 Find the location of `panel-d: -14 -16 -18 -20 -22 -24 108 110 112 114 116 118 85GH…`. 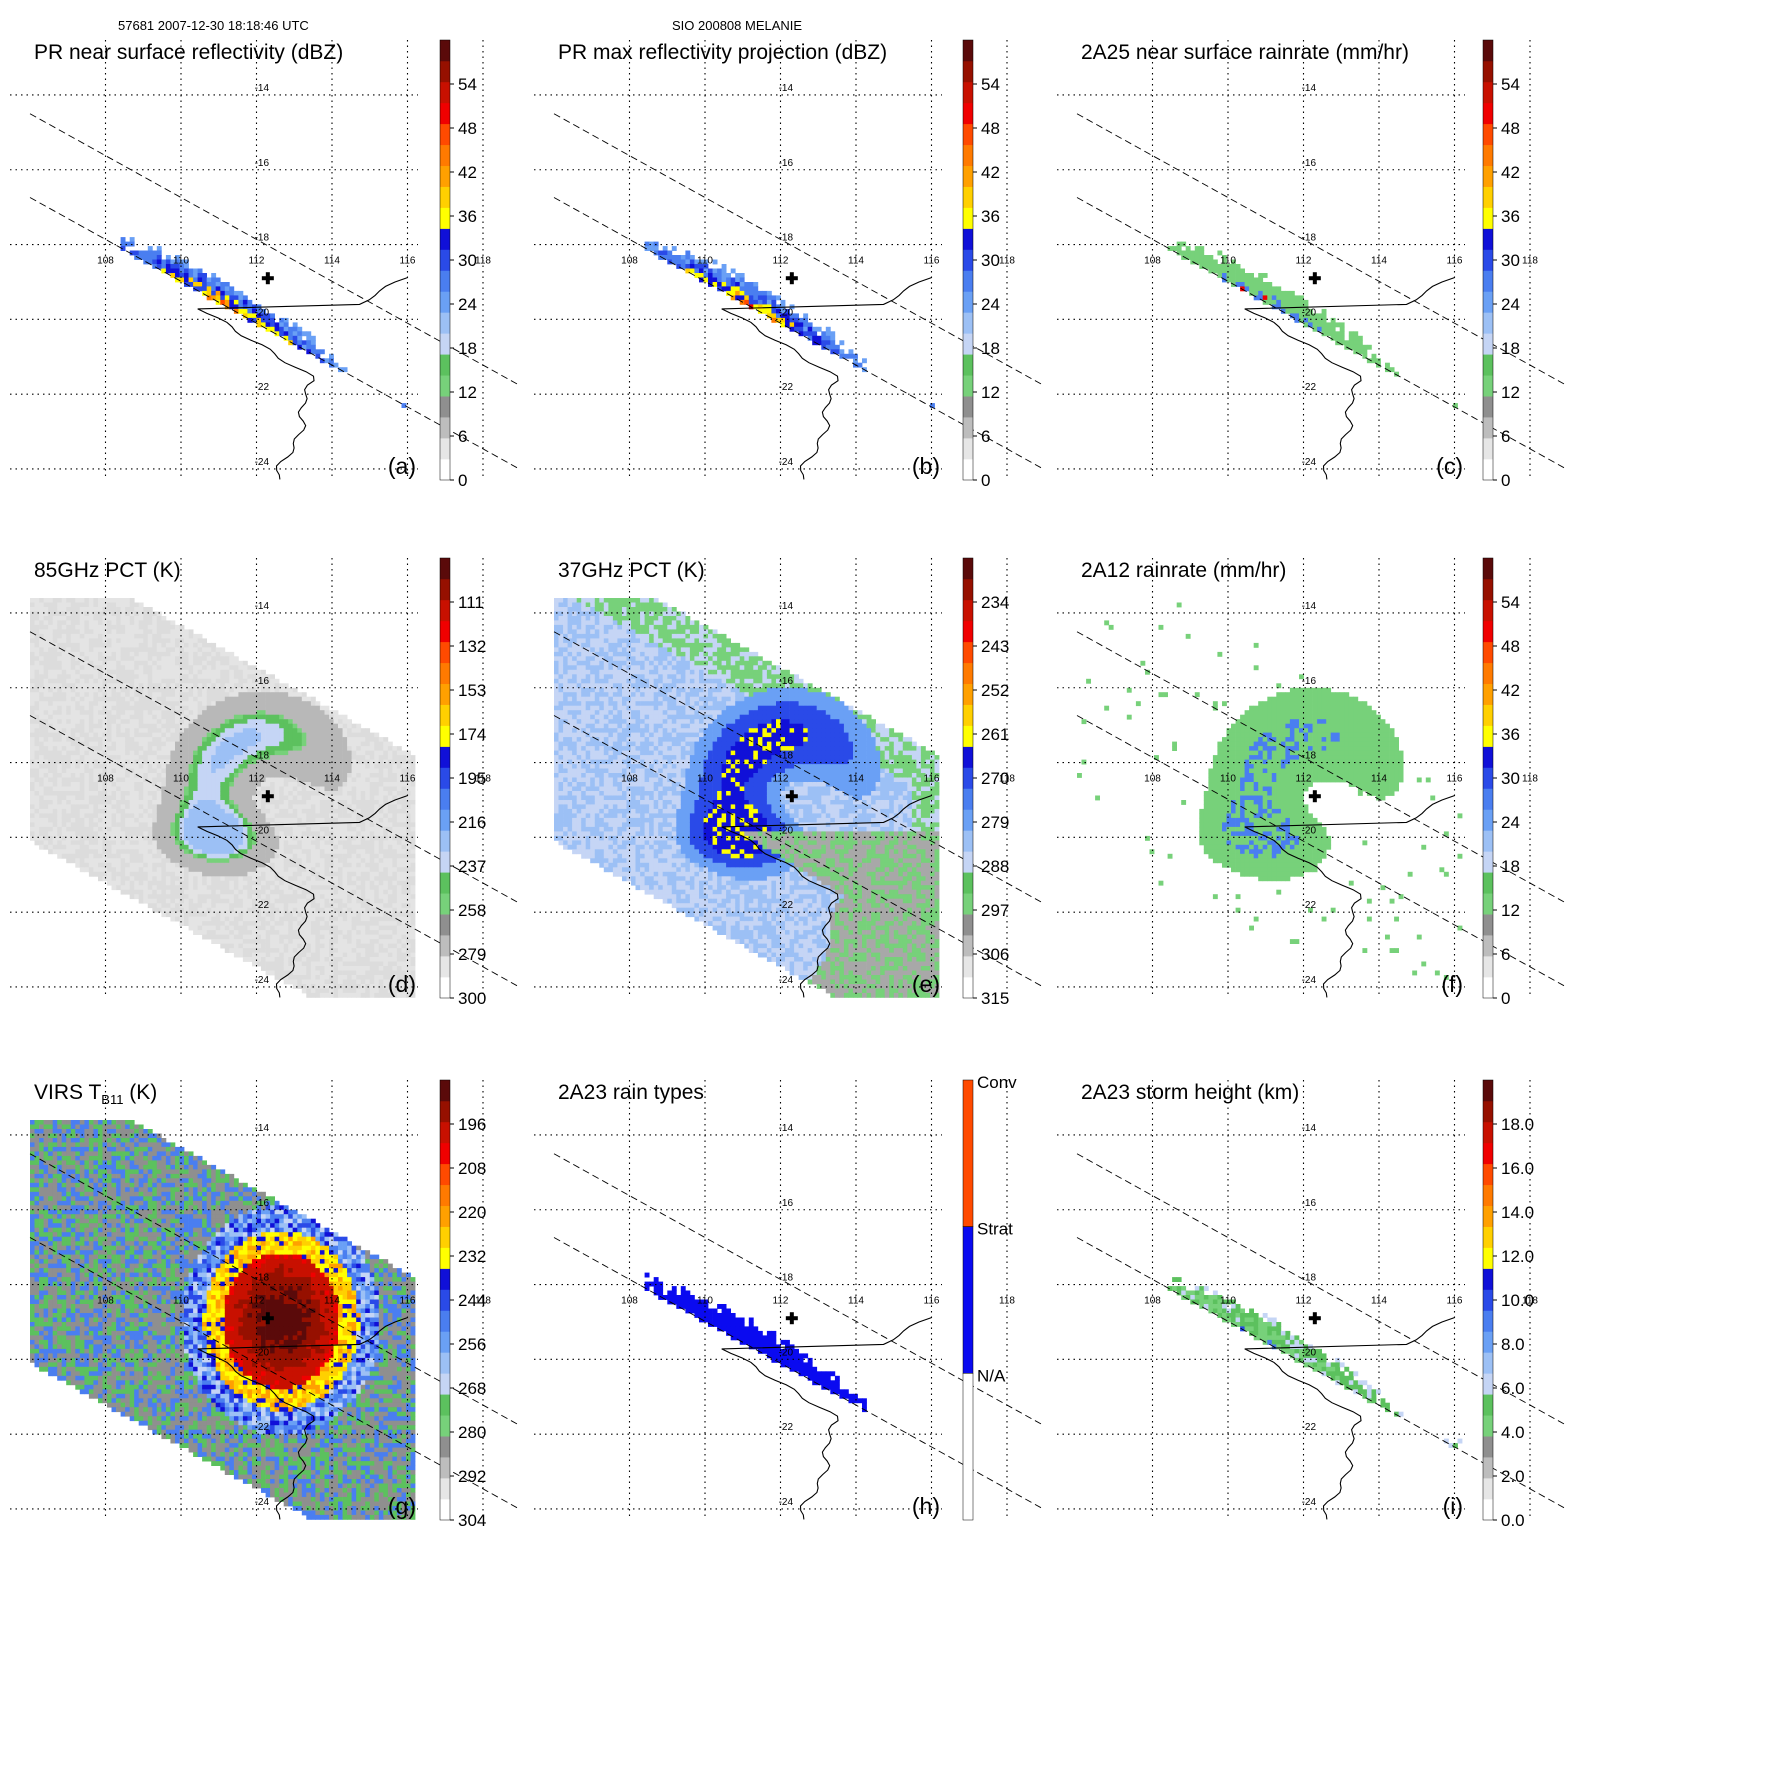

panel-d: -14 -16 -18 -20 -22 -24 108 110 112 114 116 118 85GH… is located at coordinates (264, 778).